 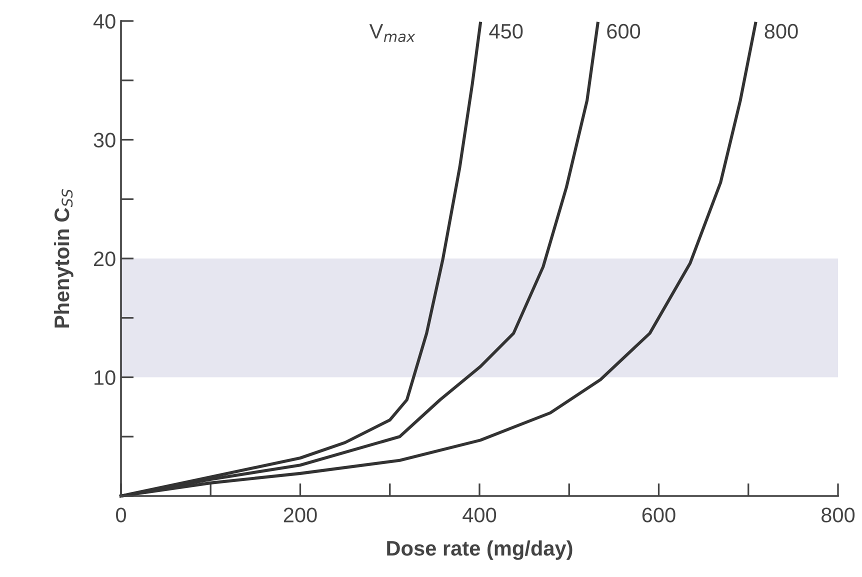 I want to click on y-tick-label: 30, so click(x=105, y=140).